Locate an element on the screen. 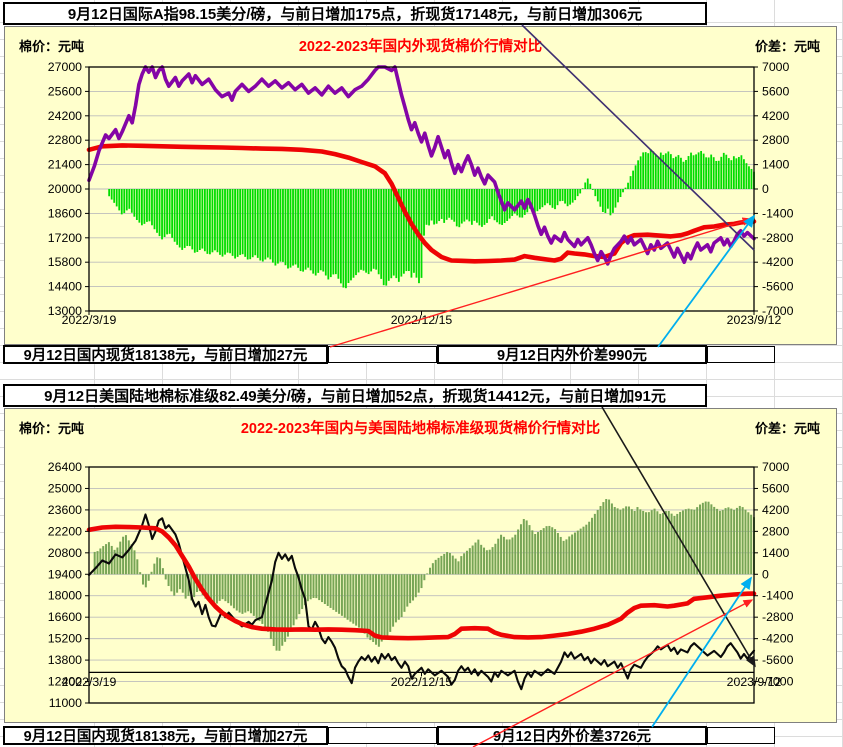  chart1-left-axis-unit-label: 棉价：元吨 is located at coordinates (52, 46).